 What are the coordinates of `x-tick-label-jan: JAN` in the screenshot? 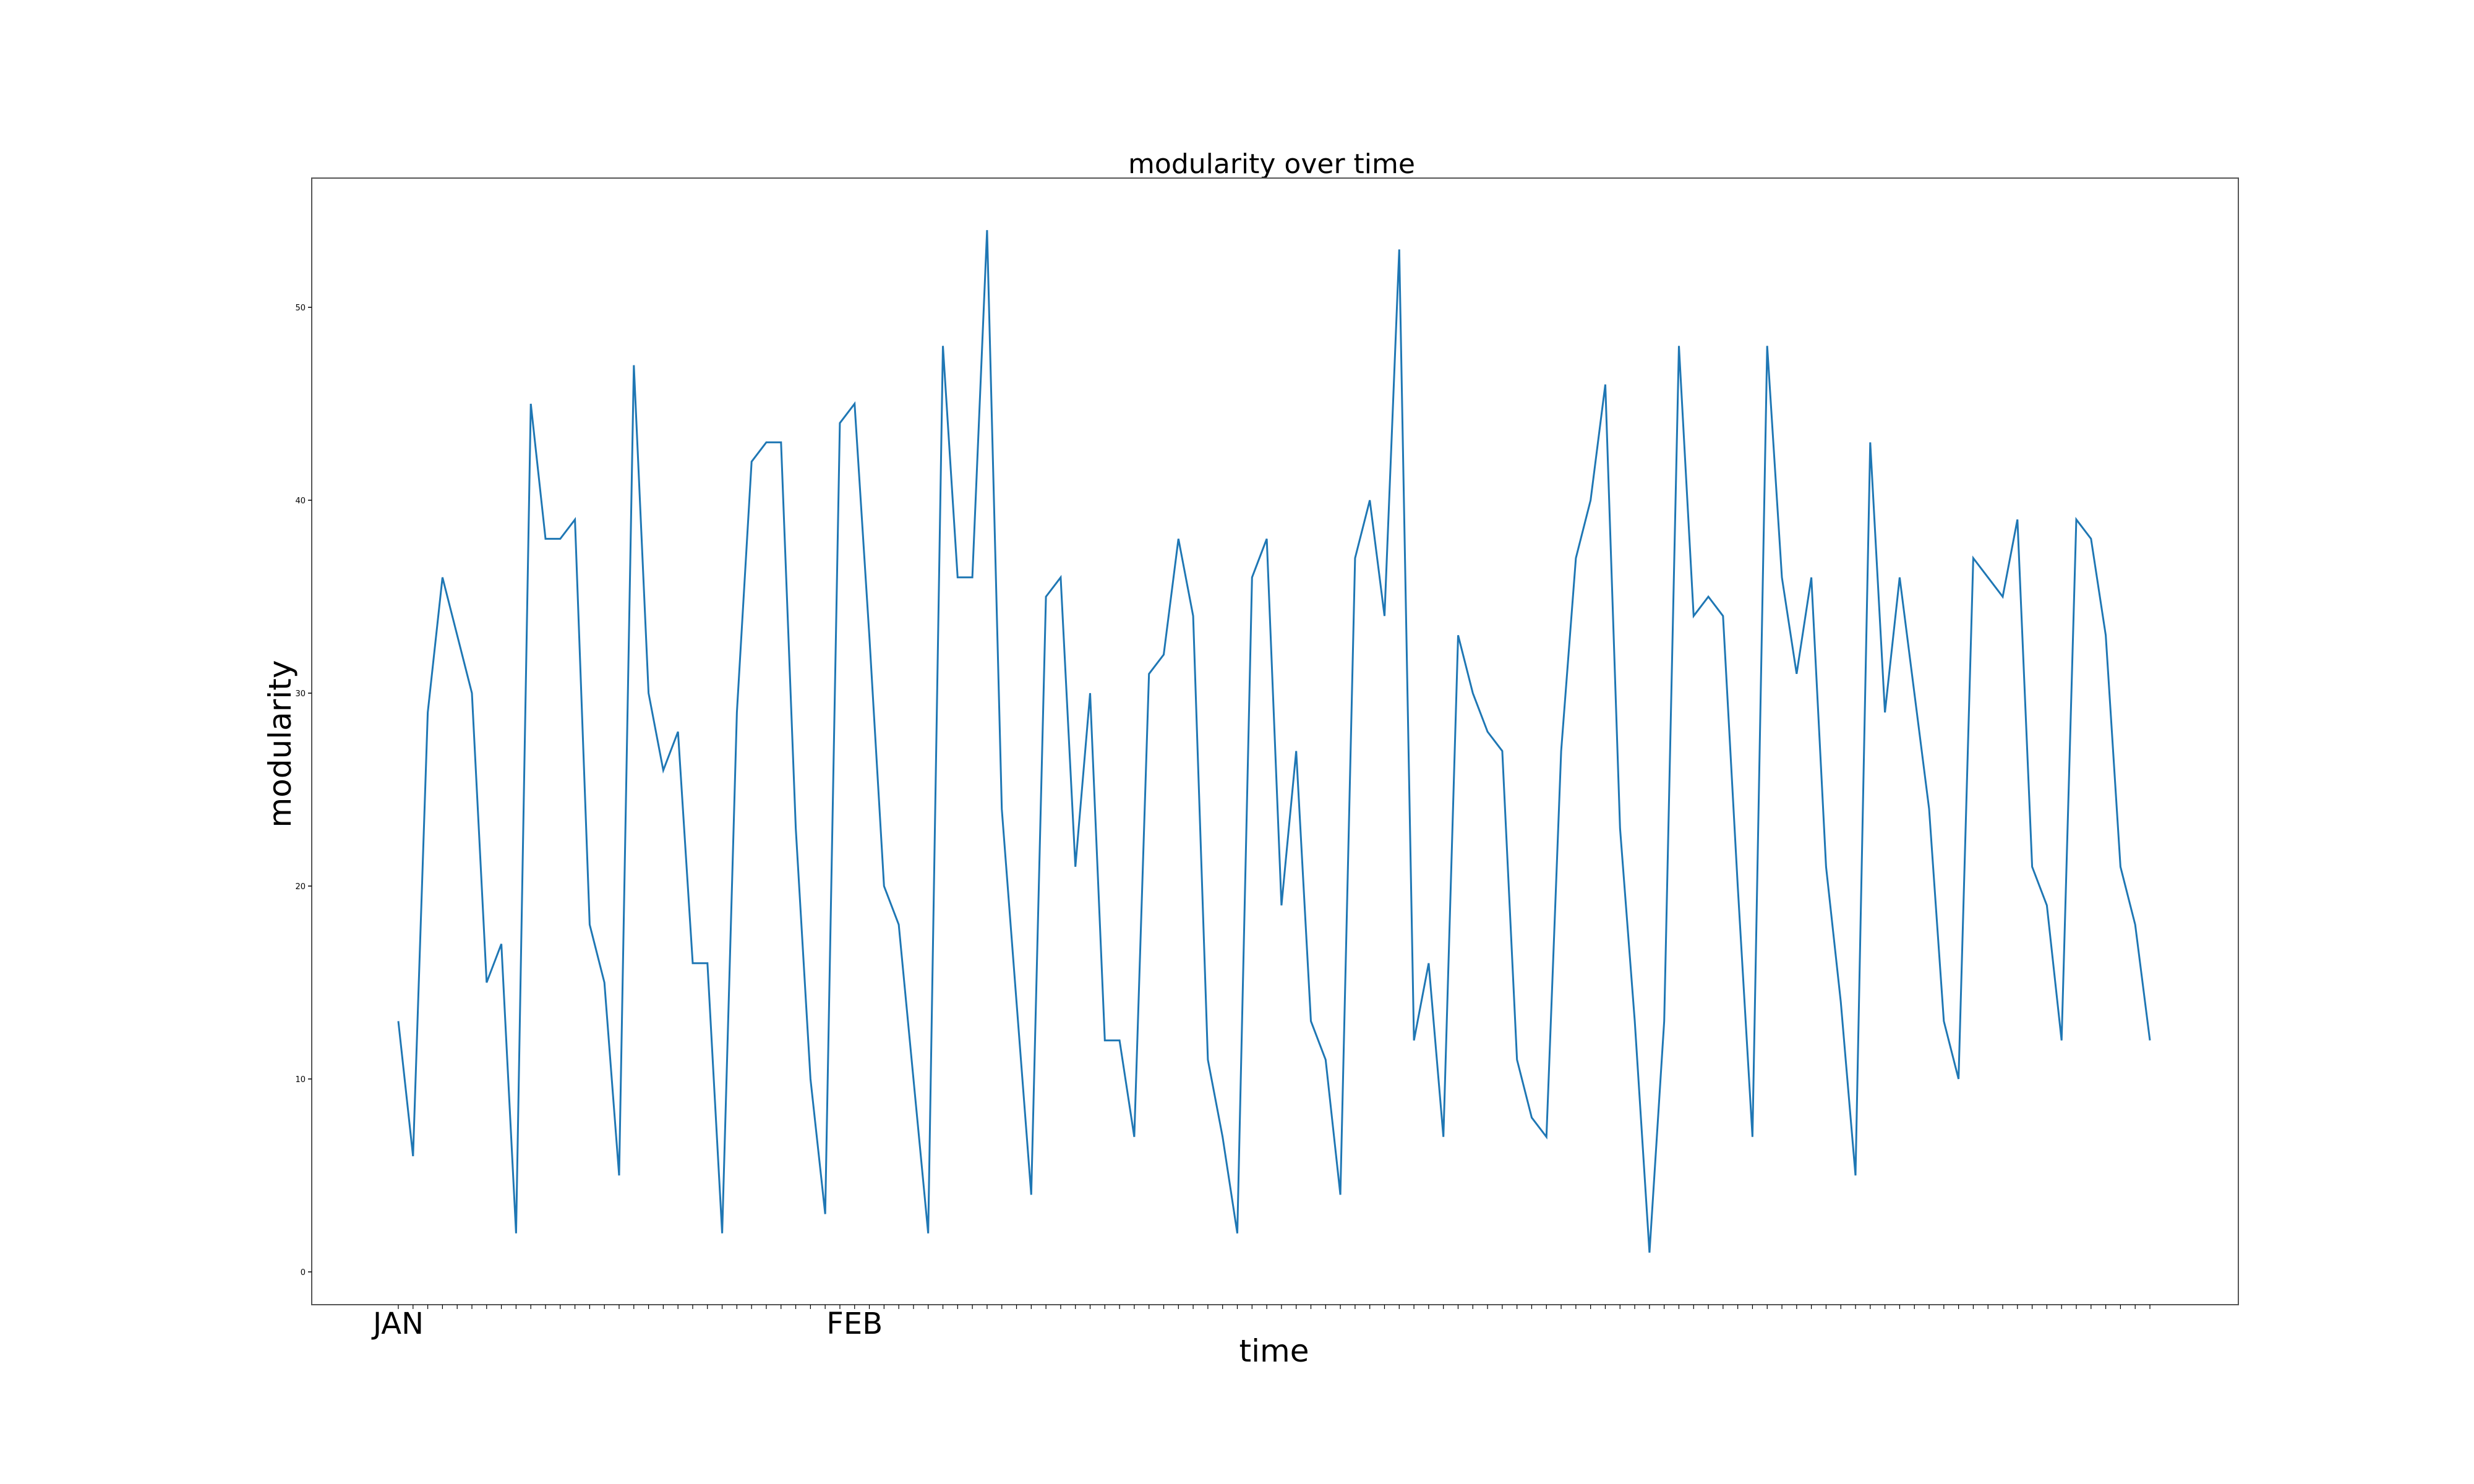 It's located at (397, 1324).